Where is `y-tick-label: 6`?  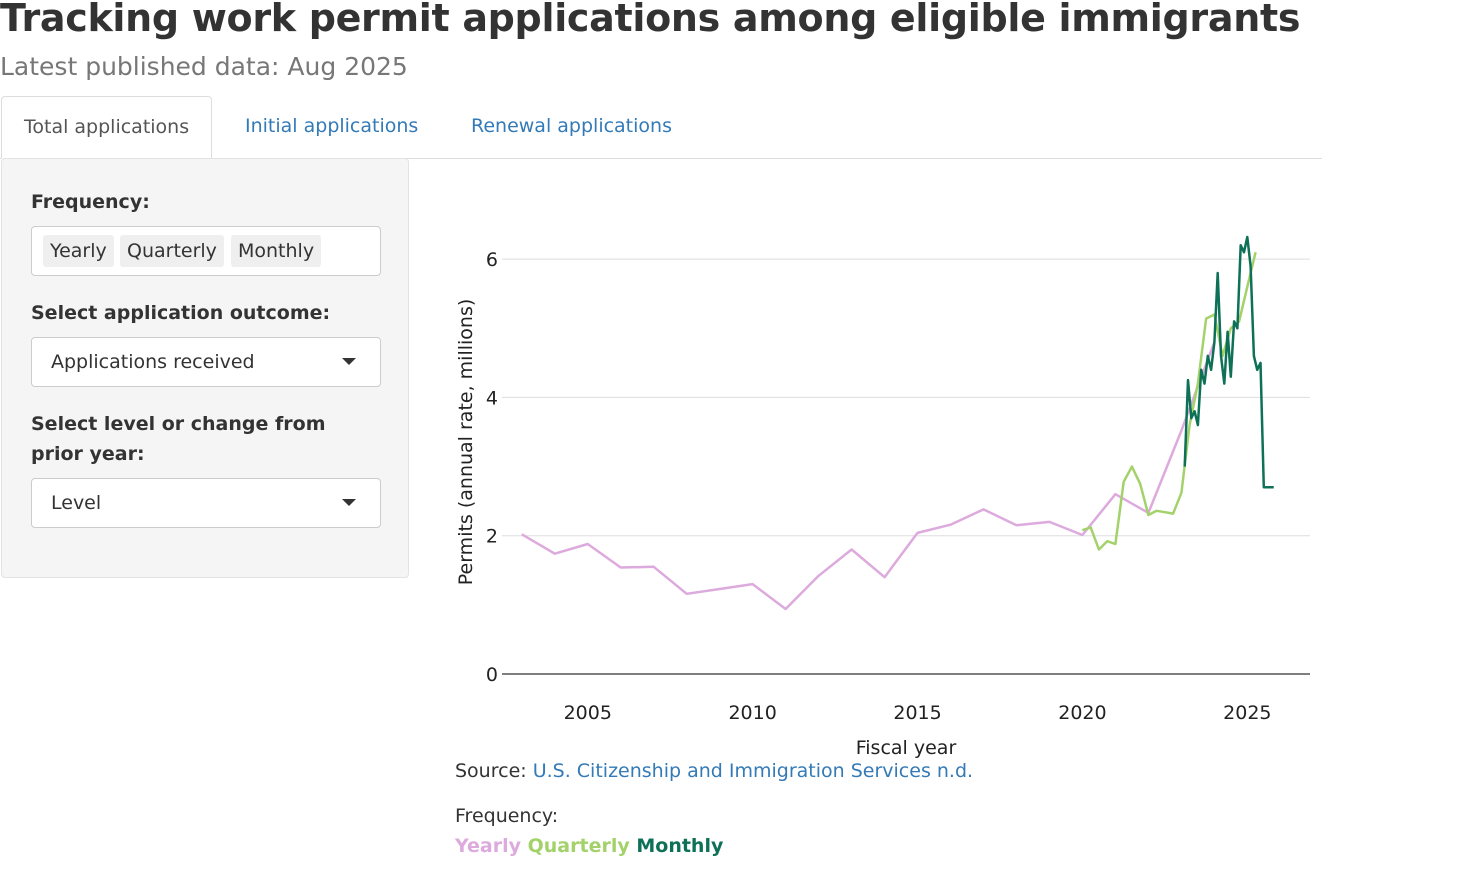
y-tick-label: 6 is located at coordinates (492, 260).